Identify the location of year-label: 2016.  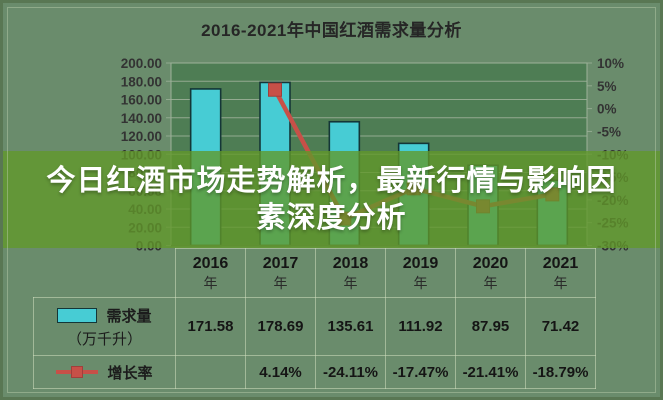
(210, 263).